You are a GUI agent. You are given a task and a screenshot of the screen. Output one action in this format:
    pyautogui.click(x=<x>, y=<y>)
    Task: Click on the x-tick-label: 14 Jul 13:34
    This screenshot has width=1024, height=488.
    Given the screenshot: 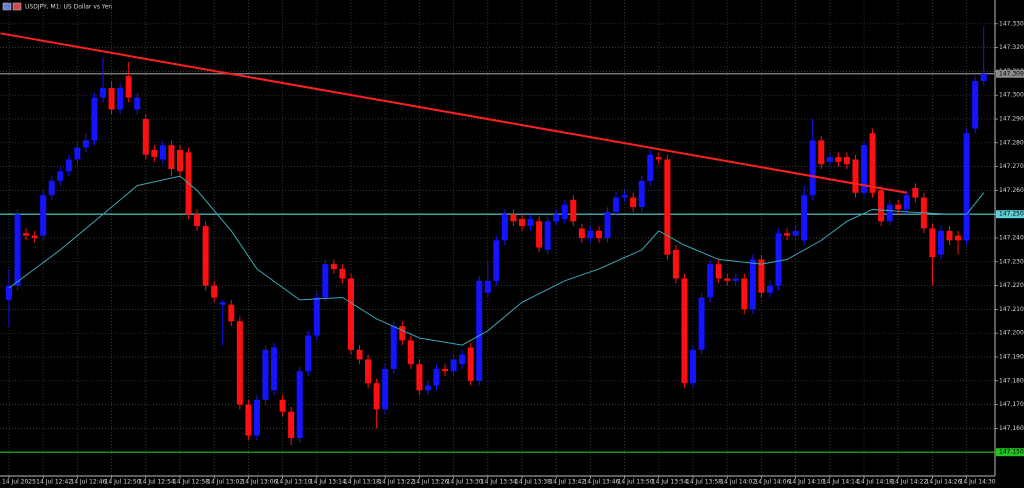 What is the action you would take?
    pyautogui.click(x=499, y=482)
    